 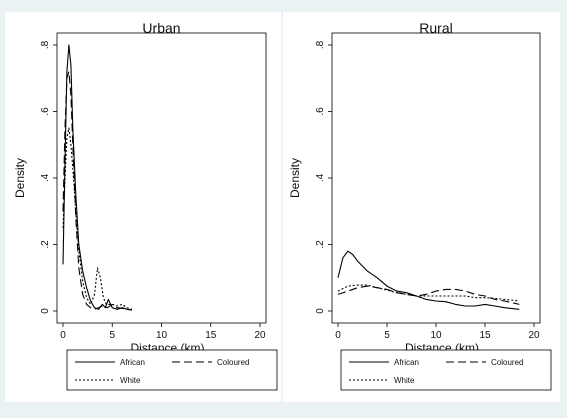 I want to click on chart-title: Rural, so click(x=435, y=28).